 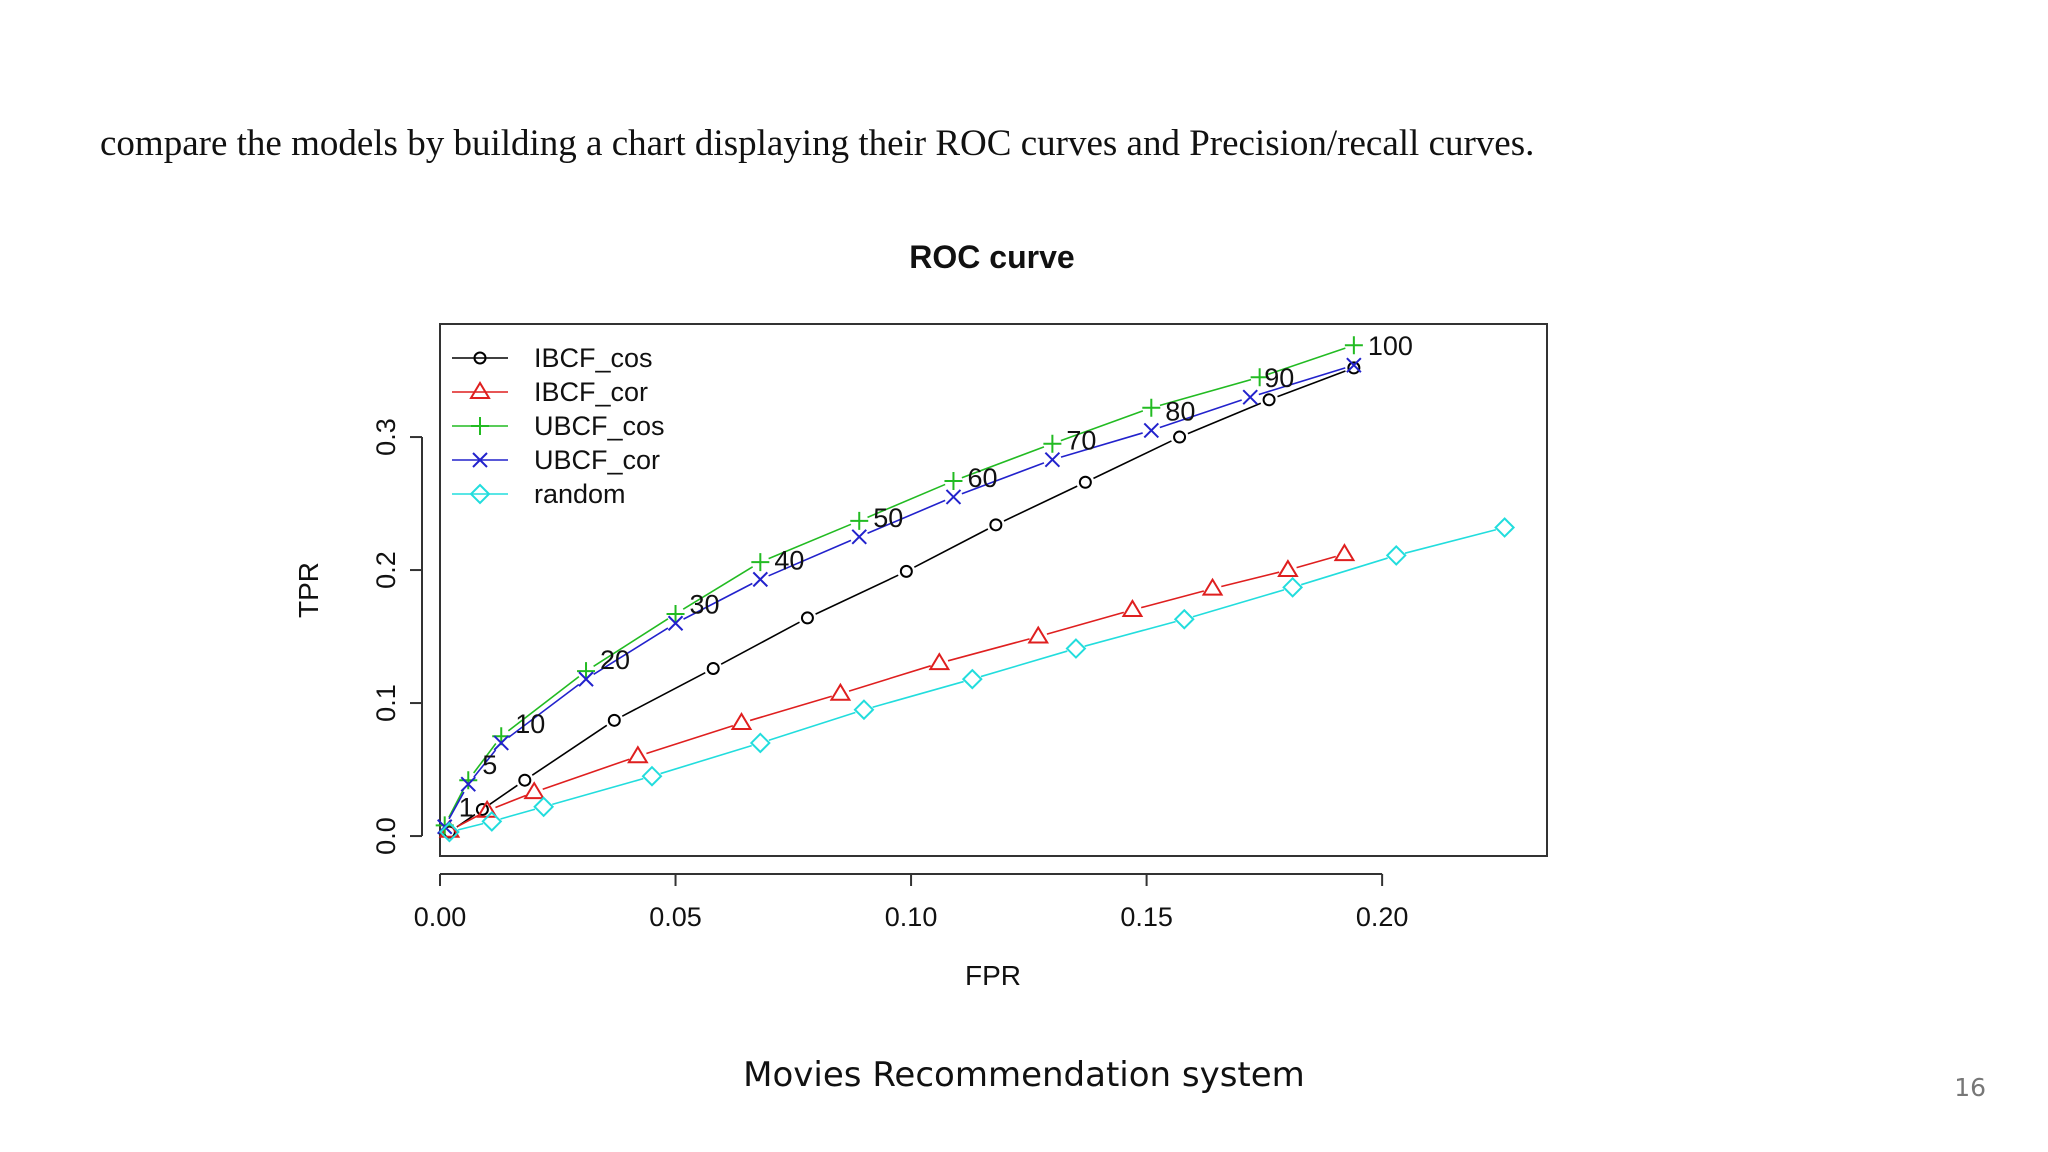 I want to click on legend-item-ubcf-cos: UBCF_cos, so click(x=558, y=426).